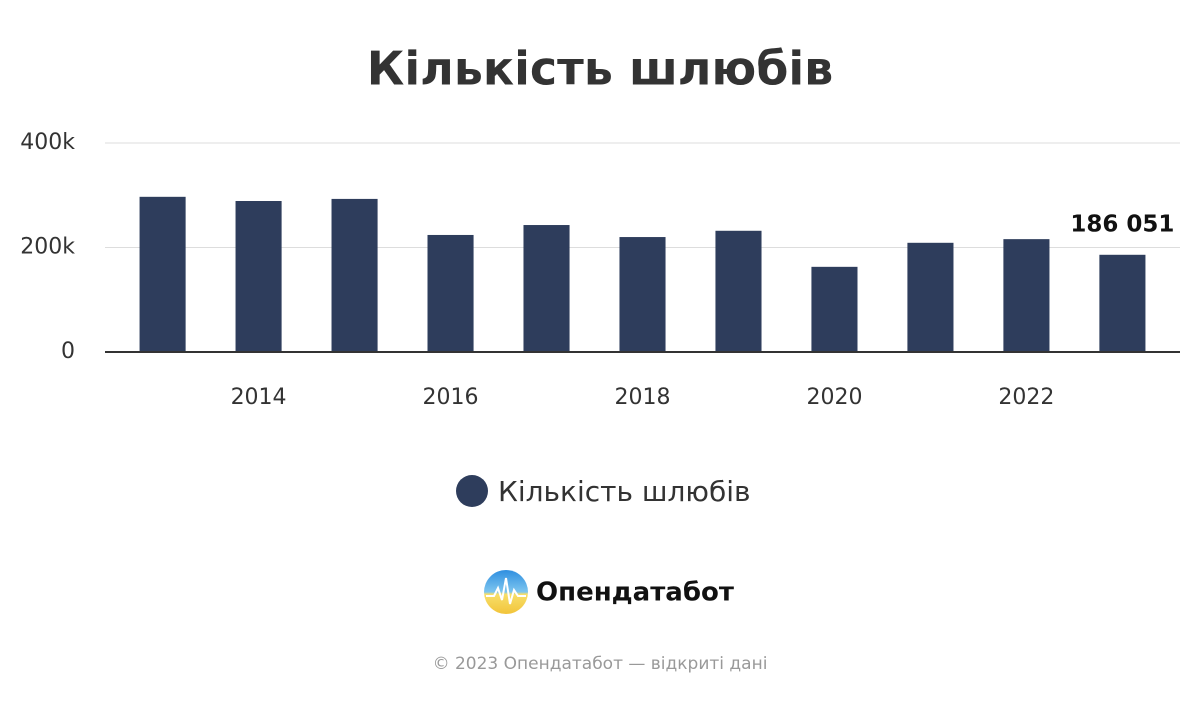  Describe the element at coordinates (68, 351) in the screenshot. I see `y-tick-label: 0` at that location.